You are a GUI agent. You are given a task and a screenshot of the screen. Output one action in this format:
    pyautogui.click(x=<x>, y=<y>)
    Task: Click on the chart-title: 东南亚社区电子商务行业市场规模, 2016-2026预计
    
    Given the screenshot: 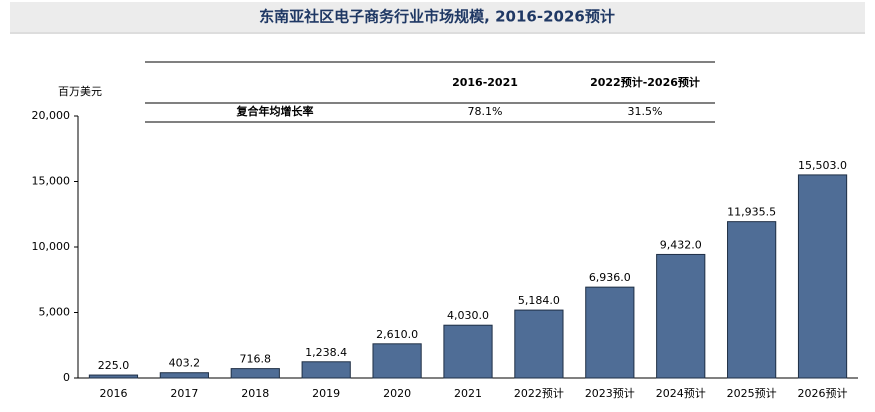 What is the action you would take?
    pyautogui.click(x=437, y=17)
    